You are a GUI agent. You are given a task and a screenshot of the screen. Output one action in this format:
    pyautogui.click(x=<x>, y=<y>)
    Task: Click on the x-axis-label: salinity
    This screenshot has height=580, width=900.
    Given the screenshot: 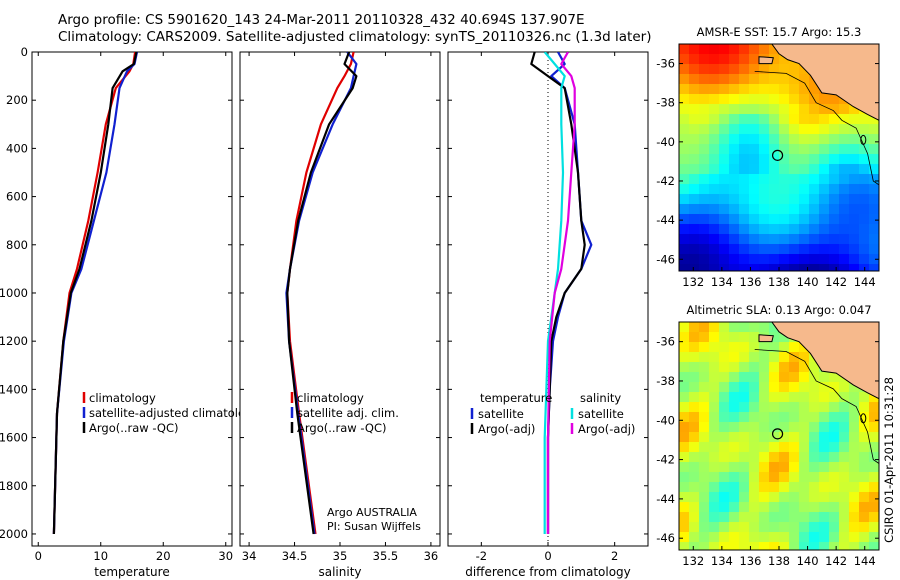 What is the action you would take?
    pyautogui.click(x=339, y=572)
    